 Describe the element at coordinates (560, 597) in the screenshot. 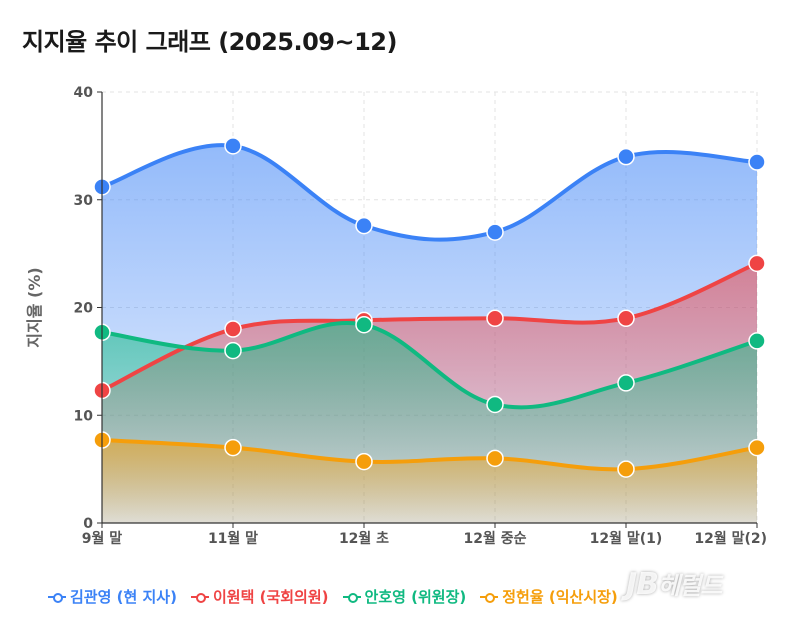

I see `legend-label: 정헌율 (익산시장)` at that location.